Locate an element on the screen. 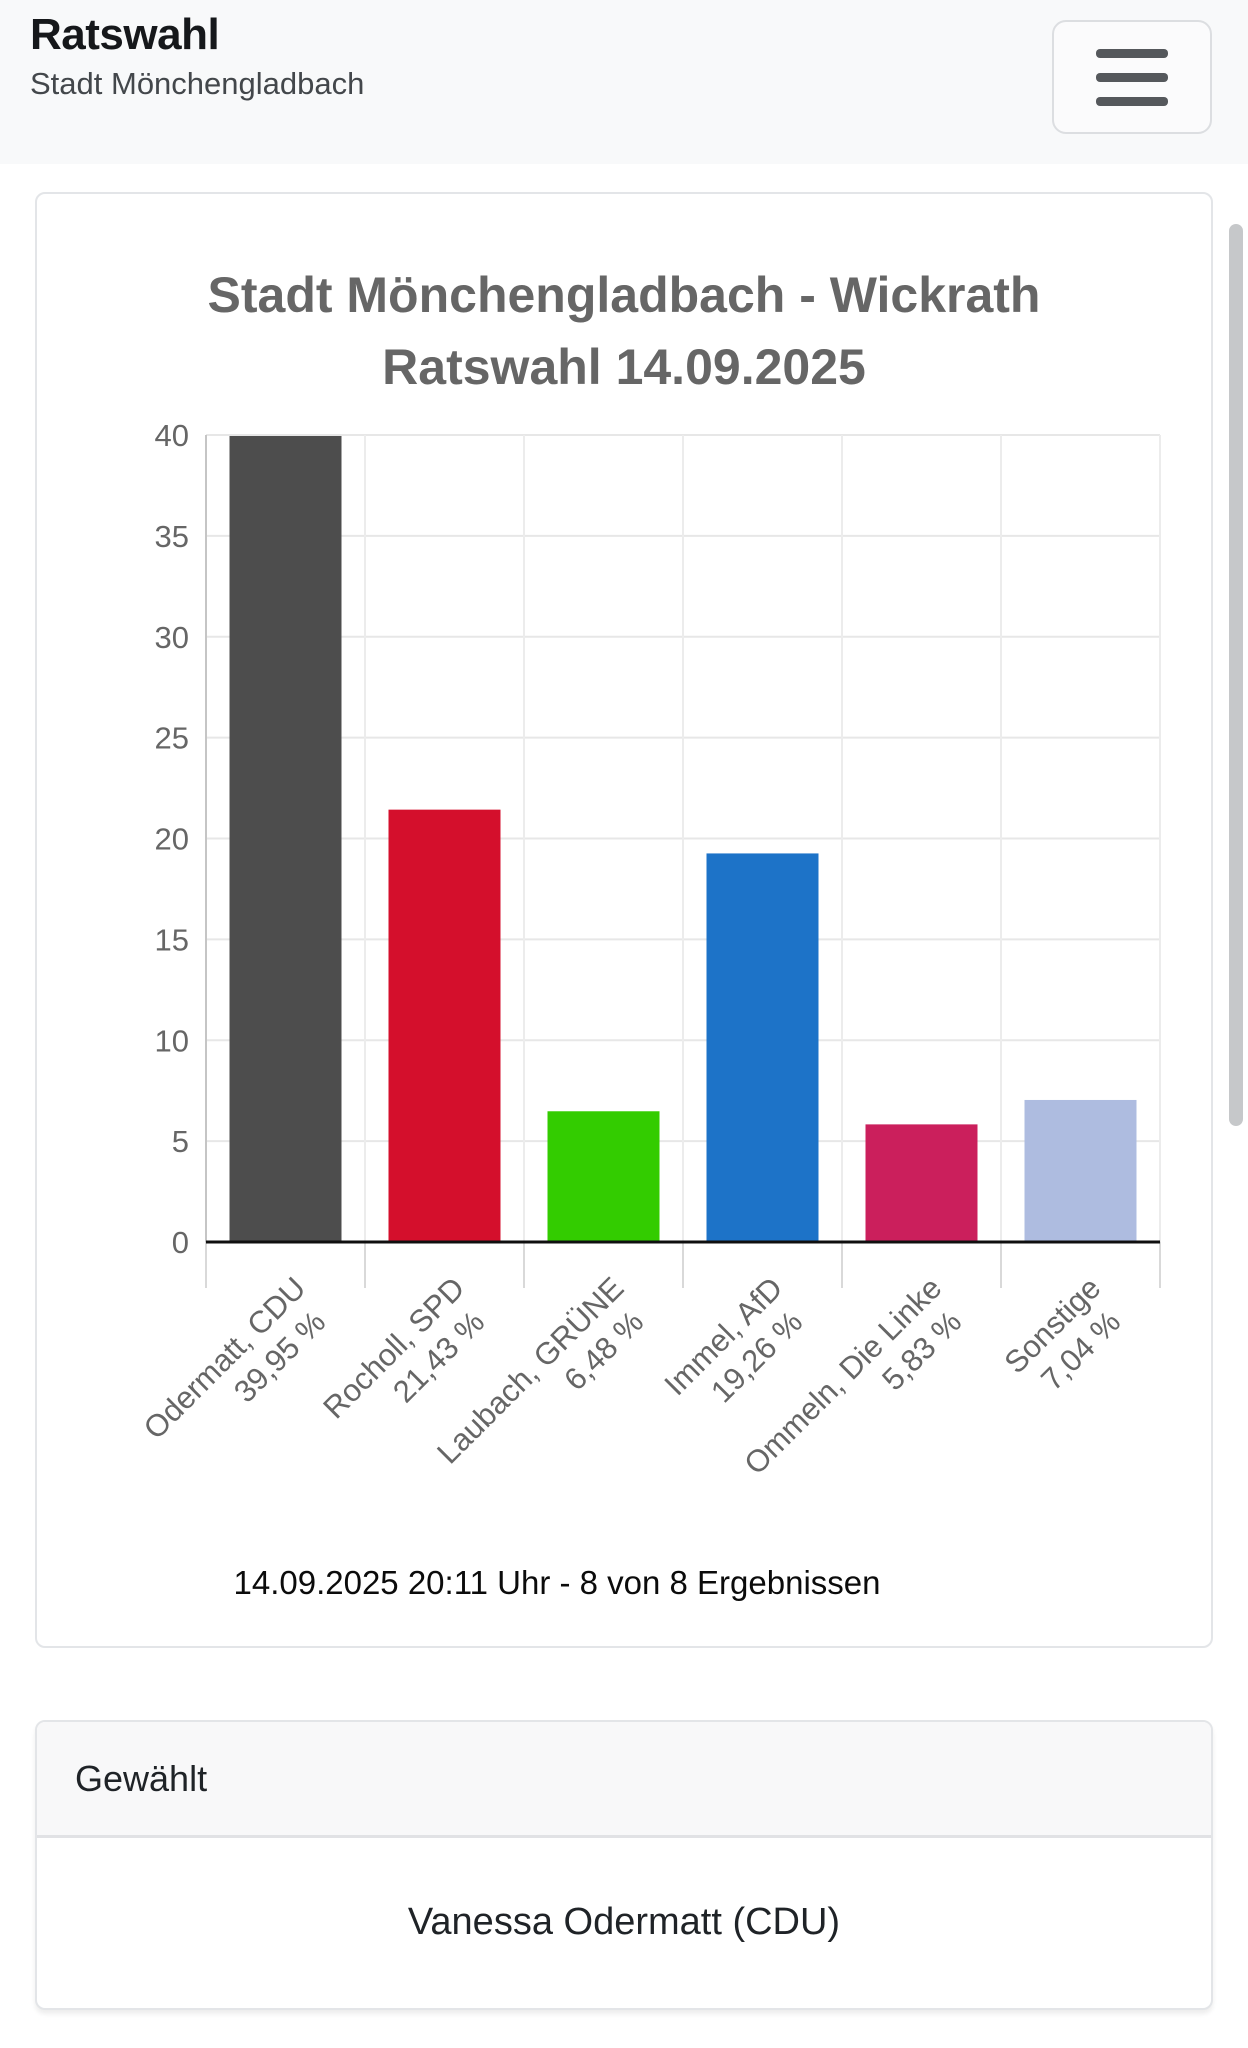 The image size is (1248, 2048). elected-person-name: Vanessa Odermatt (CDU) is located at coordinates (624, 1922).